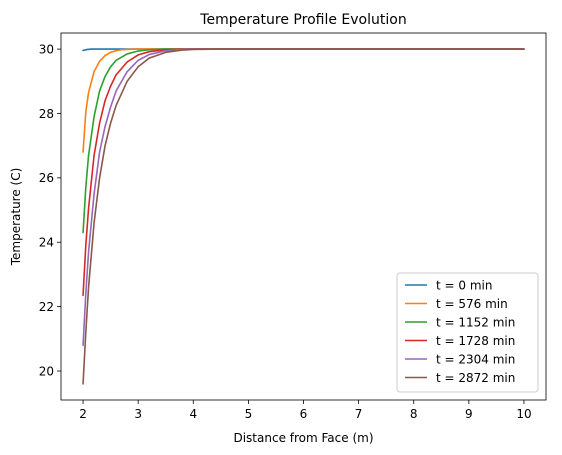  I want to click on x-tick-label: 7, so click(359, 414).